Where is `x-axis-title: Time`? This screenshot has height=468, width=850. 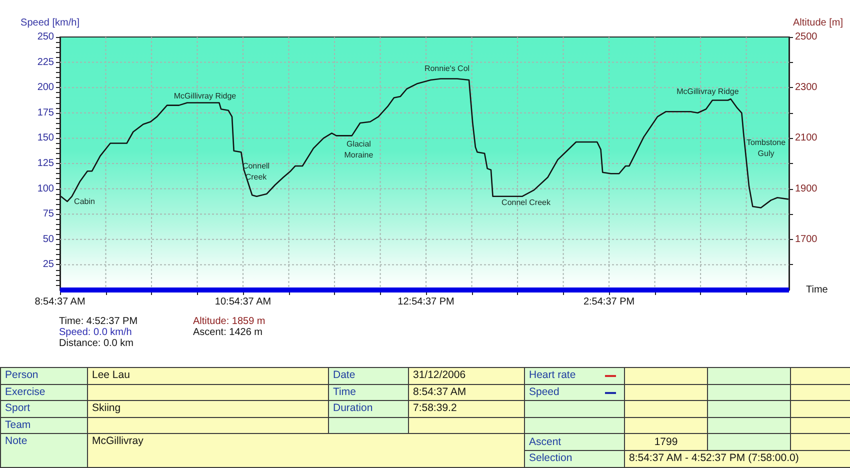
x-axis-title: Time is located at coordinates (817, 290).